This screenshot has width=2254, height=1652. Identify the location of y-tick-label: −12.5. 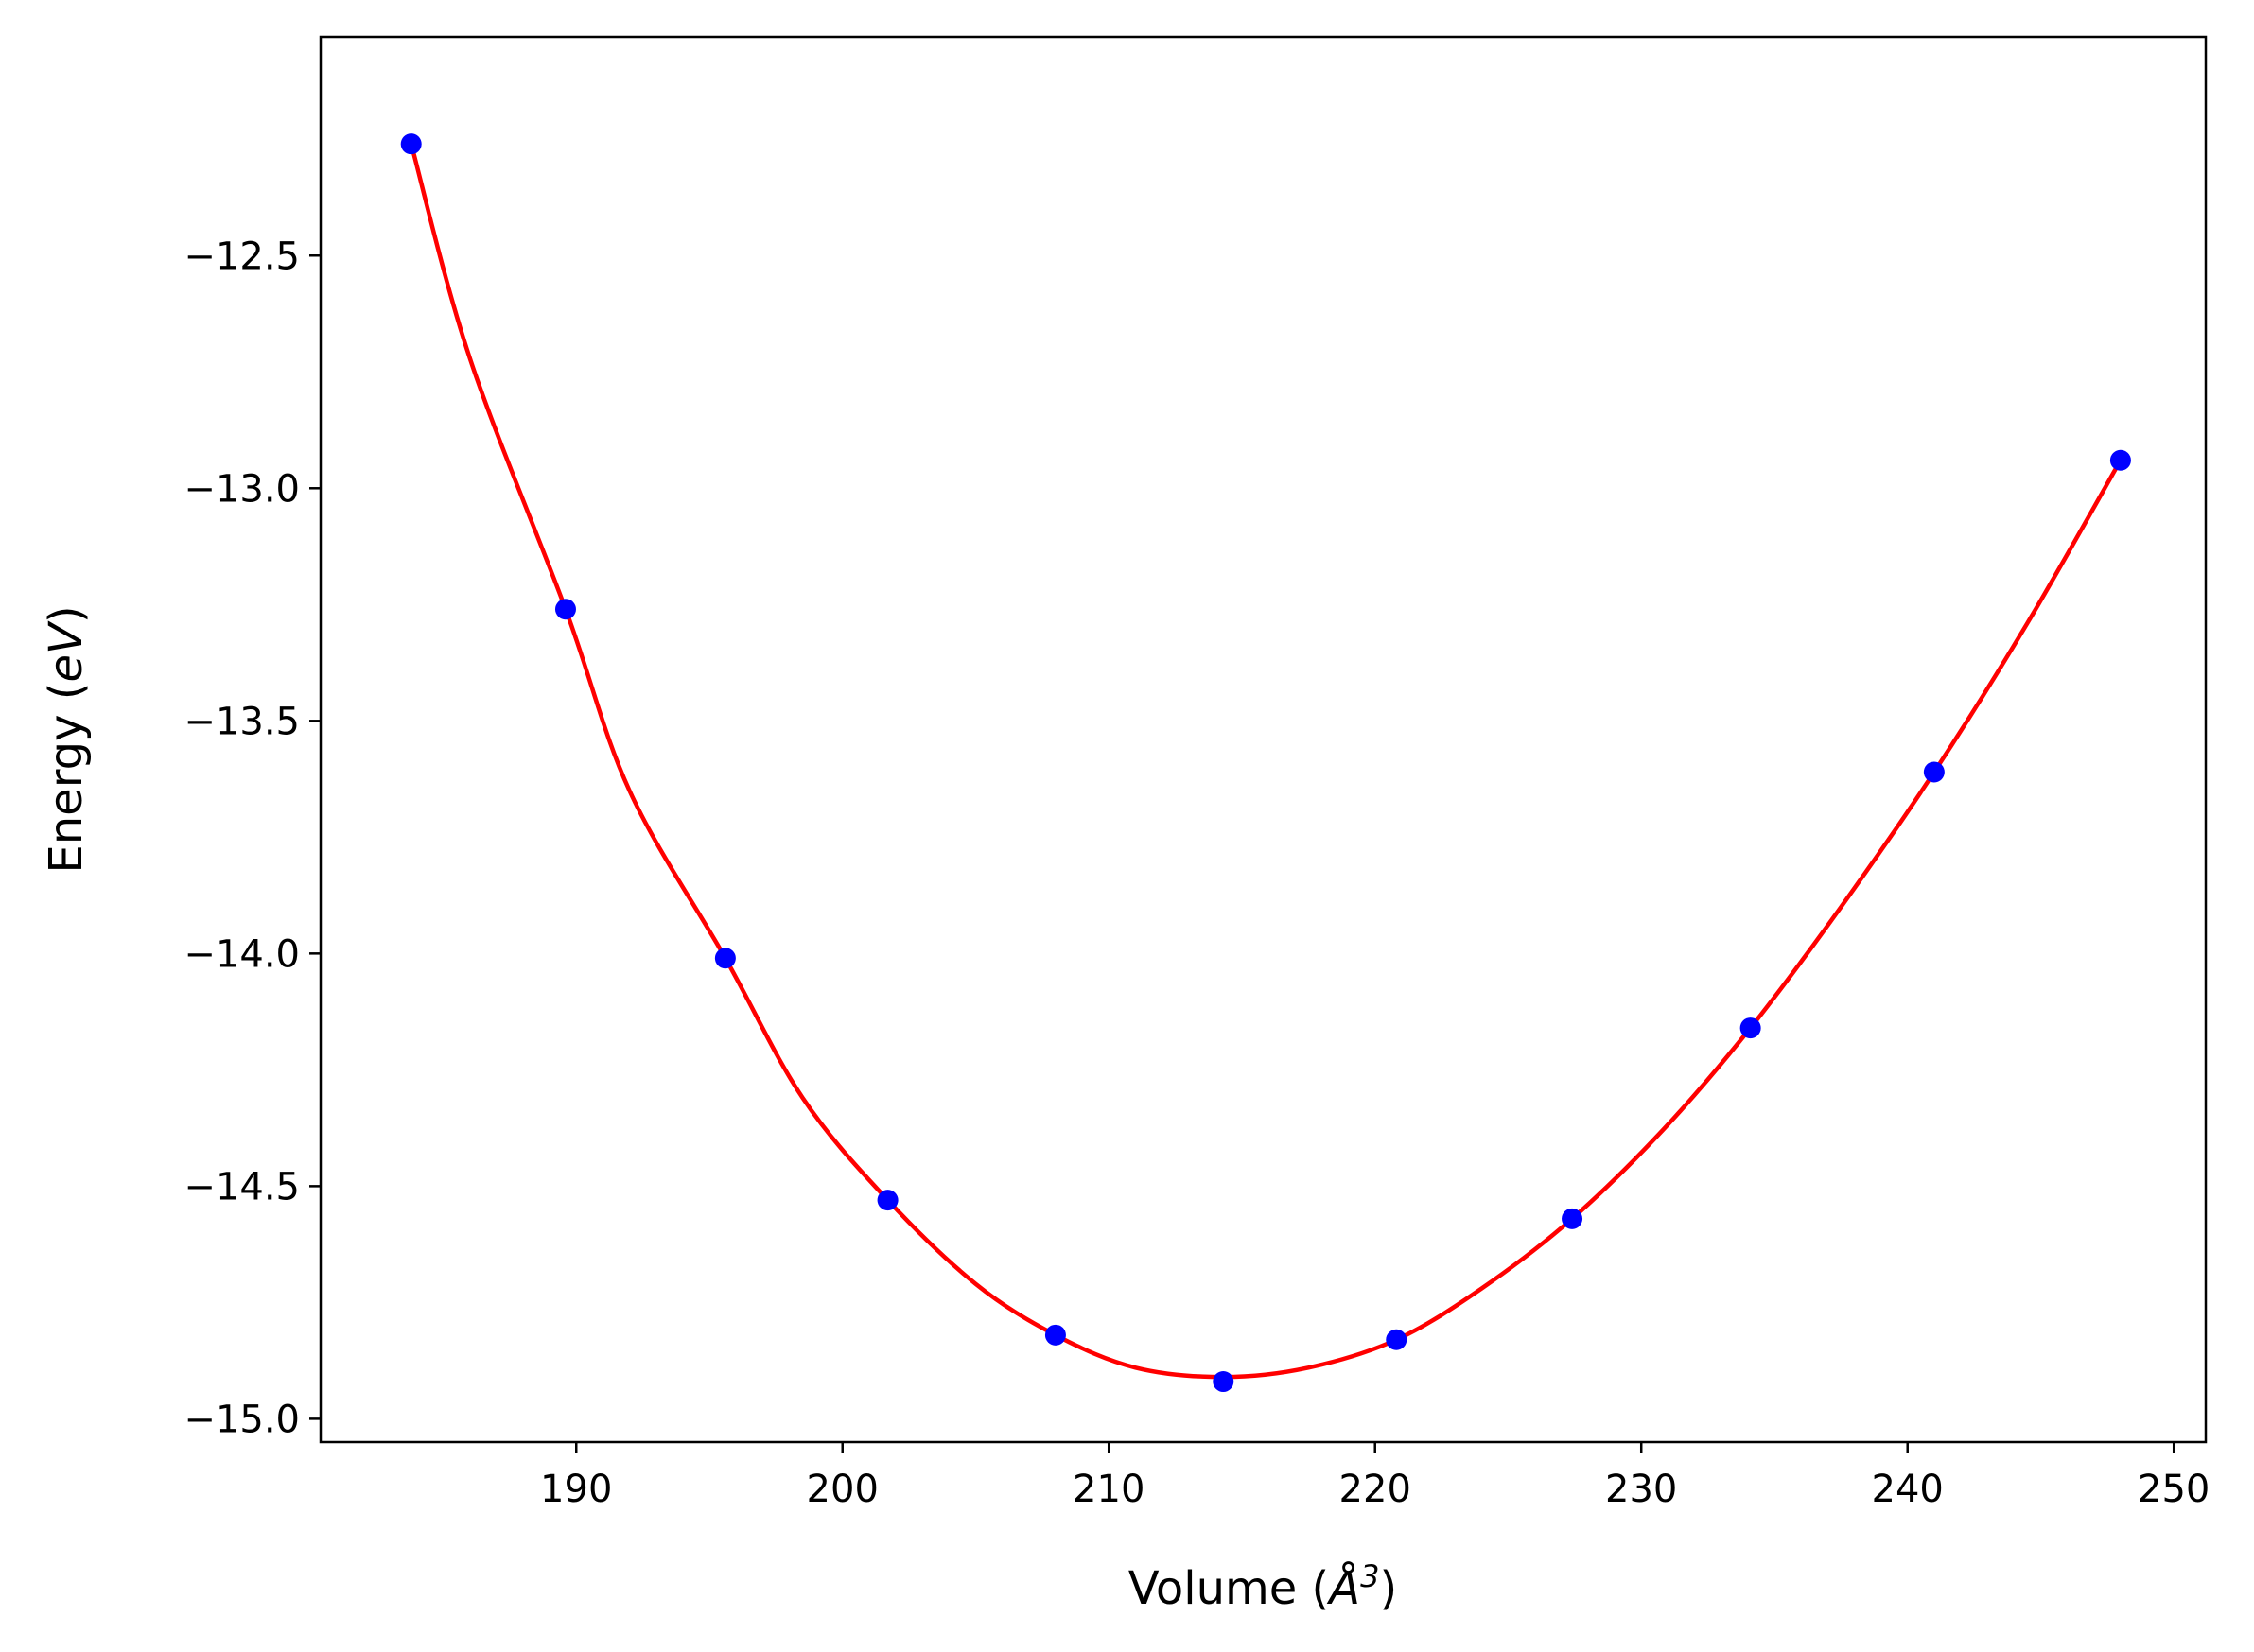
(242, 256).